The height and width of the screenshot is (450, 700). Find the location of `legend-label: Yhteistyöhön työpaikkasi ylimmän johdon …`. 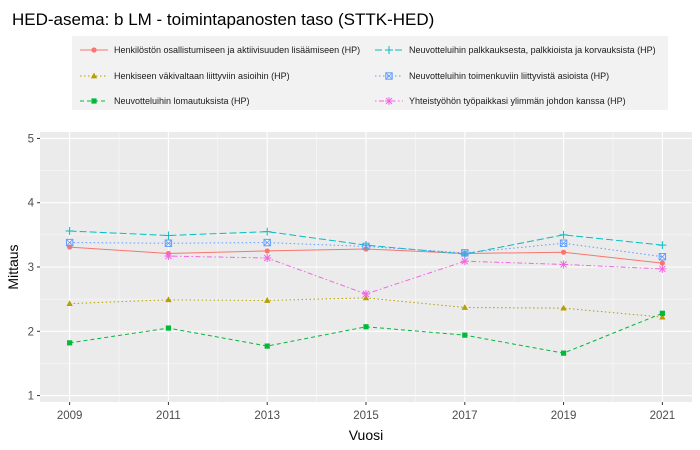

legend-label: Yhteistyöhön työpaikkasi ylimmän johdon … is located at coordinates (517, 101).